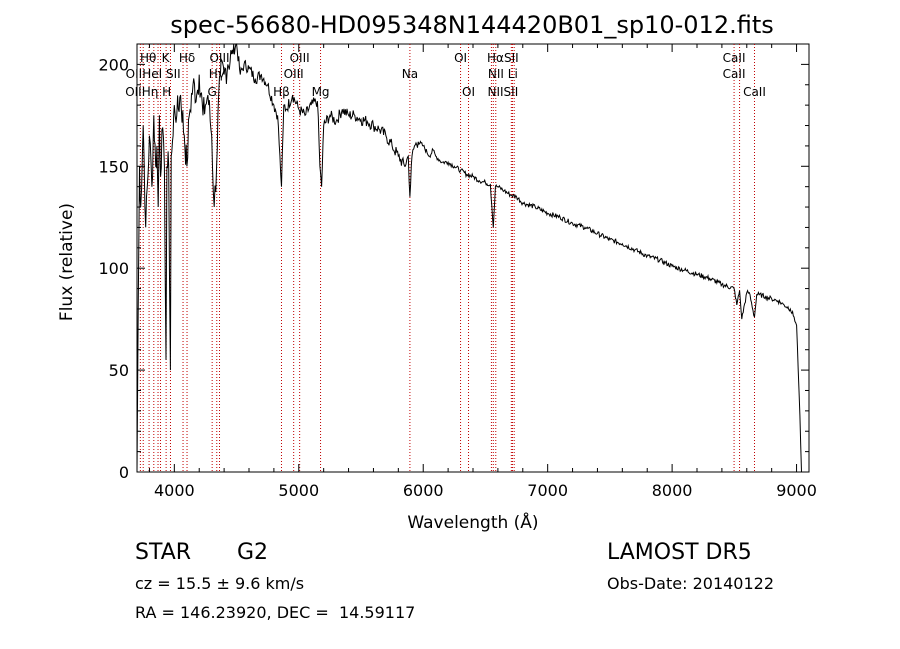 The image size is (900, 649). What do you see at coordinates (153, 74) in the screenshot?
I see `spectral-line-label: OIIHeI SII` at bounding box center [153, 74].